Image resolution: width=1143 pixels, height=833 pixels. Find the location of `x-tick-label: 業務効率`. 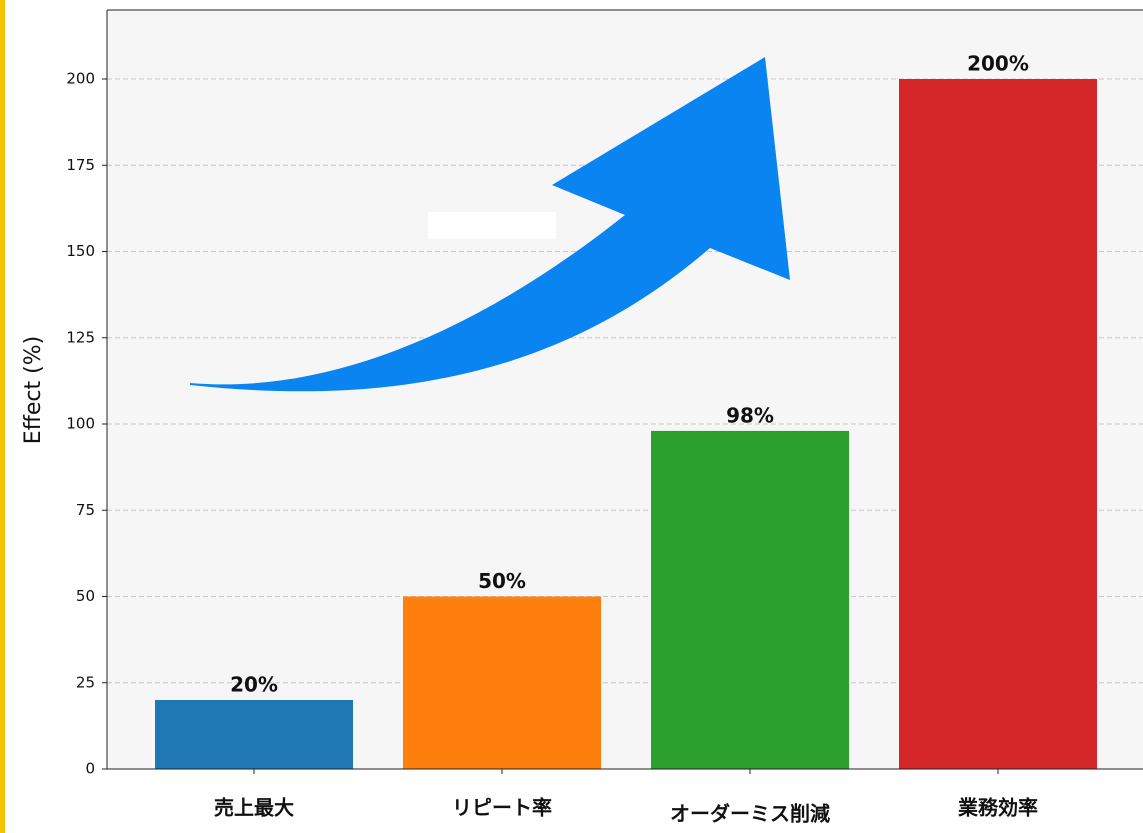

x-tick-label: 業務効率 is located at coordinates (998, 808).